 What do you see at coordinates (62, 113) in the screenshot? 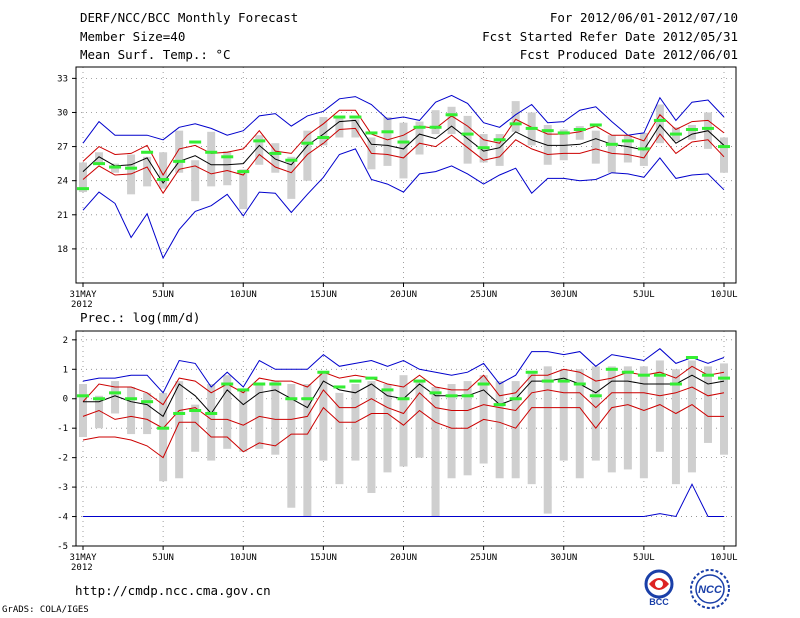
I see `temperature-y-tick-label: 30` at bounding box center [62, 113].